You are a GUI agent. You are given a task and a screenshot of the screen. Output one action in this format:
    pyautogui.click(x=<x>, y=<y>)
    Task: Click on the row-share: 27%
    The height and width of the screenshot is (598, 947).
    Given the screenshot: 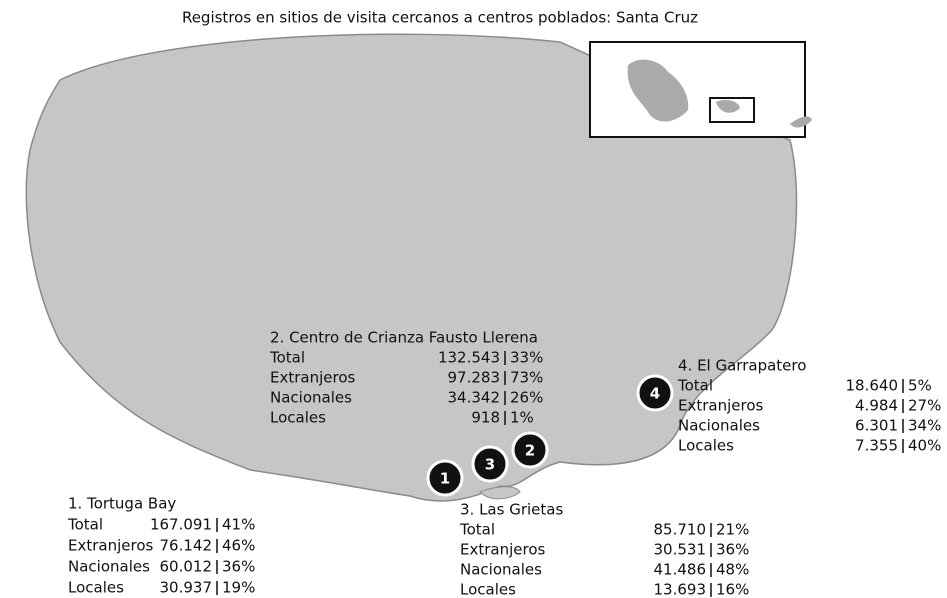 What is the action you would take?
    pyautogui.click(x=924, y=406)
    